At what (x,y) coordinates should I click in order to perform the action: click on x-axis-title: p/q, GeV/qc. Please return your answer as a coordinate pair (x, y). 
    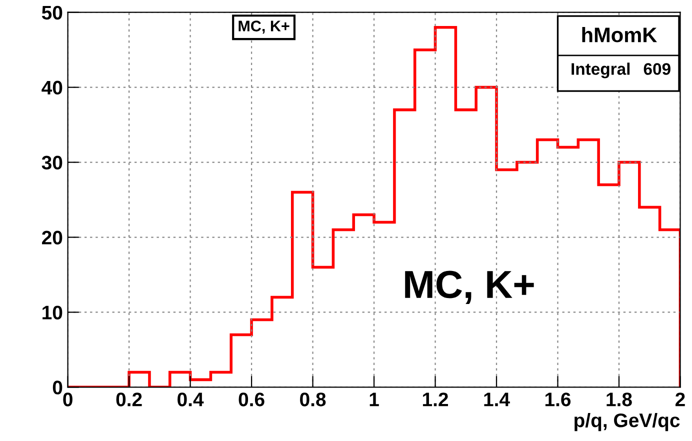
    Looking at the image, I should click on (627, 422).